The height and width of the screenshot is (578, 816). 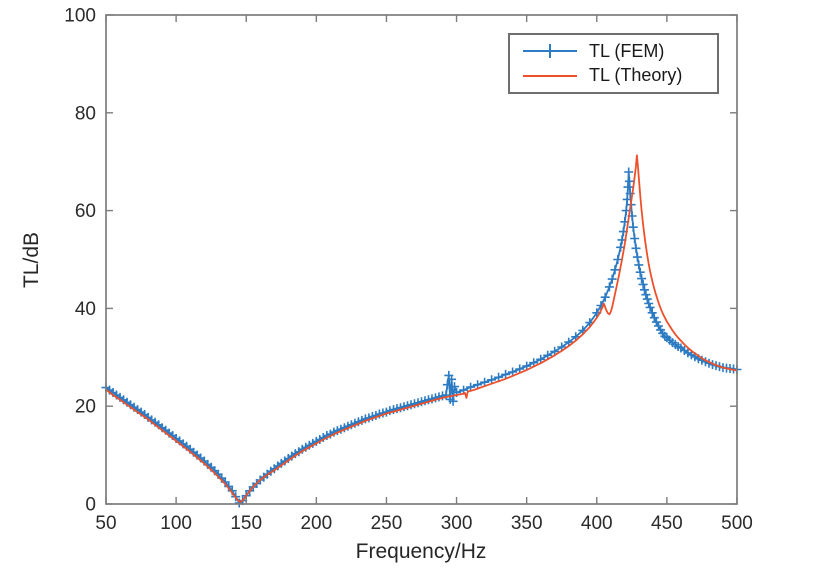 I want to click on y-axis-label: TL/dB, so click(x=31, y=260).